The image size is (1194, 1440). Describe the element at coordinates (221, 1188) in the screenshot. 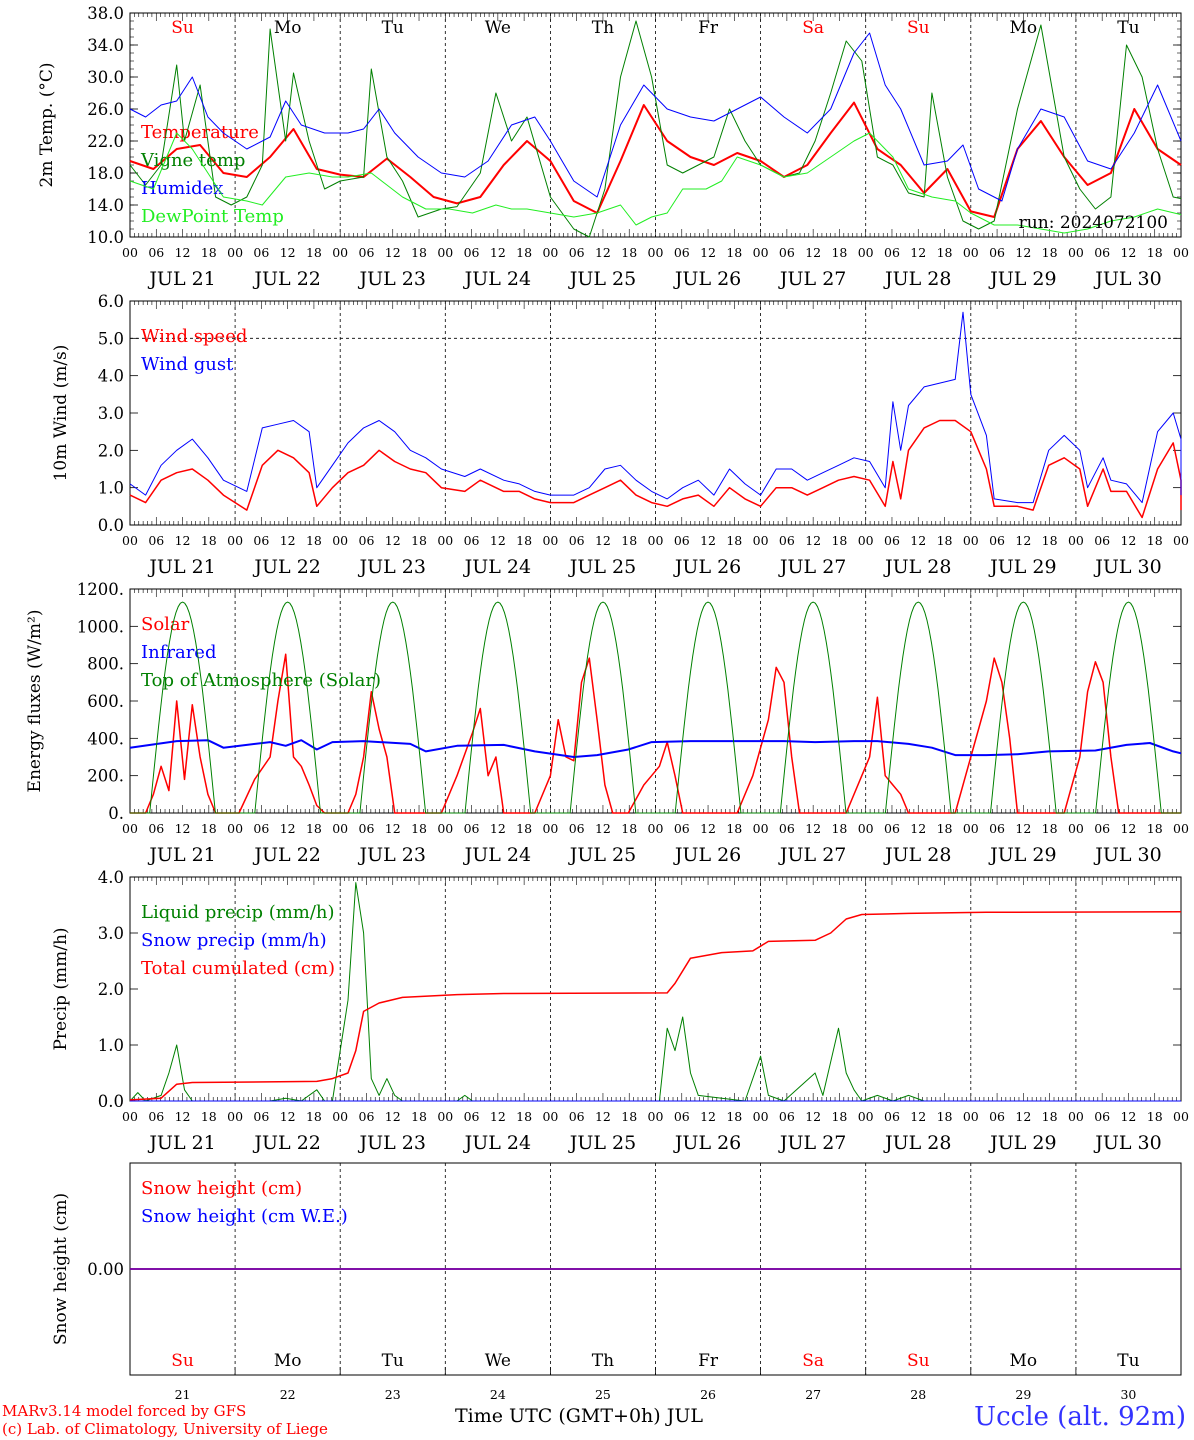

I see `legend-entry: Snow height (cm)` at that location.